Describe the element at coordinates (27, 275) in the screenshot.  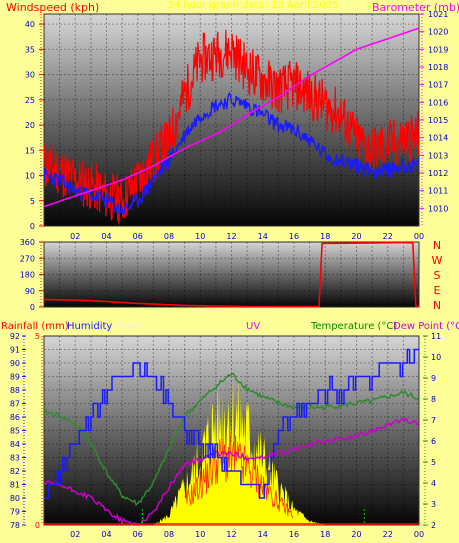
I see `direction-y-tick-label: 180` at that location.